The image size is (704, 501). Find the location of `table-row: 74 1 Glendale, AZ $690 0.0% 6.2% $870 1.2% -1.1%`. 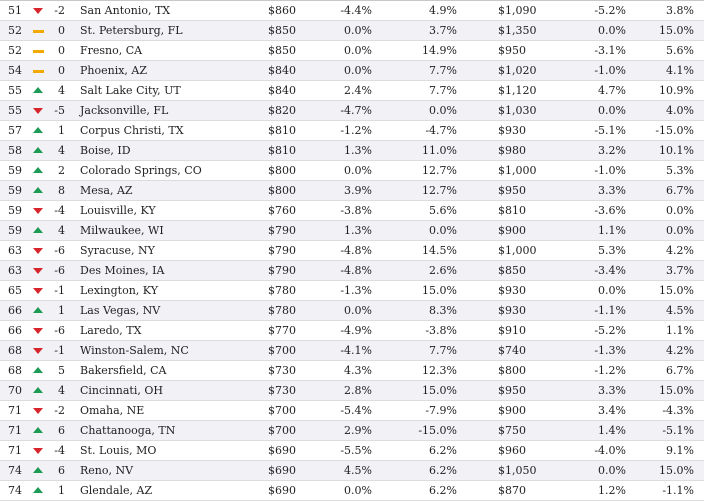

table-row: 74 1 Glendale, AZ $690 0.0% 6.2% $870 1.2% -1.1% is located at coordinates (352, 491).